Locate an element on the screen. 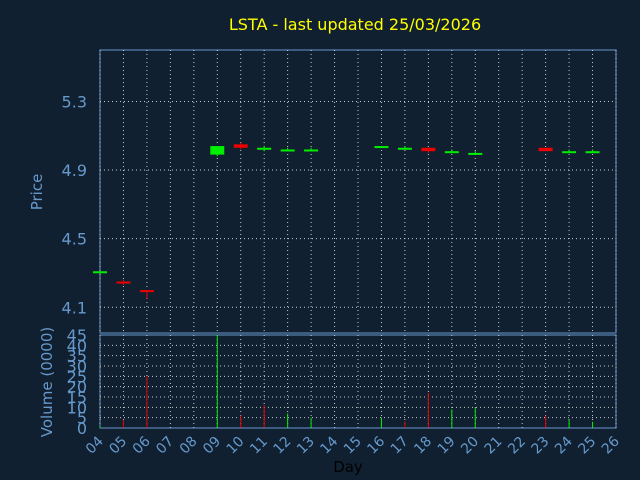  volume-tick-label: 35 is located at coordinates (77, 356).